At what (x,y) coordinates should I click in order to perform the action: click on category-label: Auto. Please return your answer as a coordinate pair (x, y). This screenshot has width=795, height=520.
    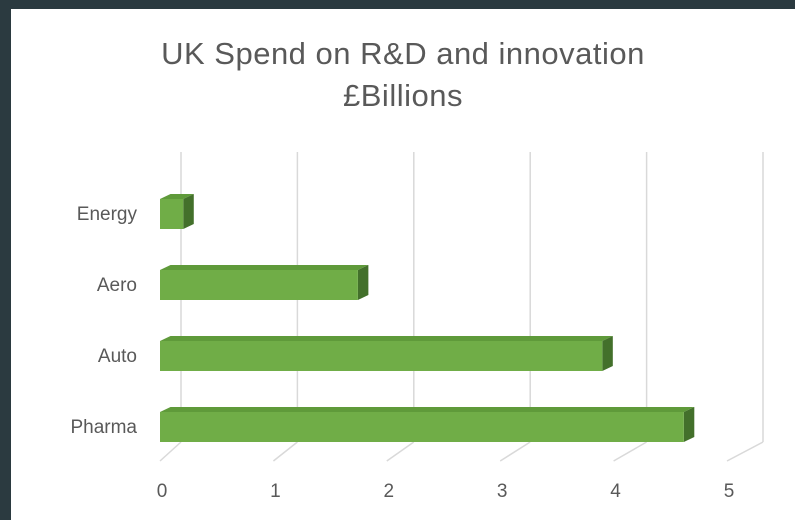
    Looking at the image, I should click on (117, 356).